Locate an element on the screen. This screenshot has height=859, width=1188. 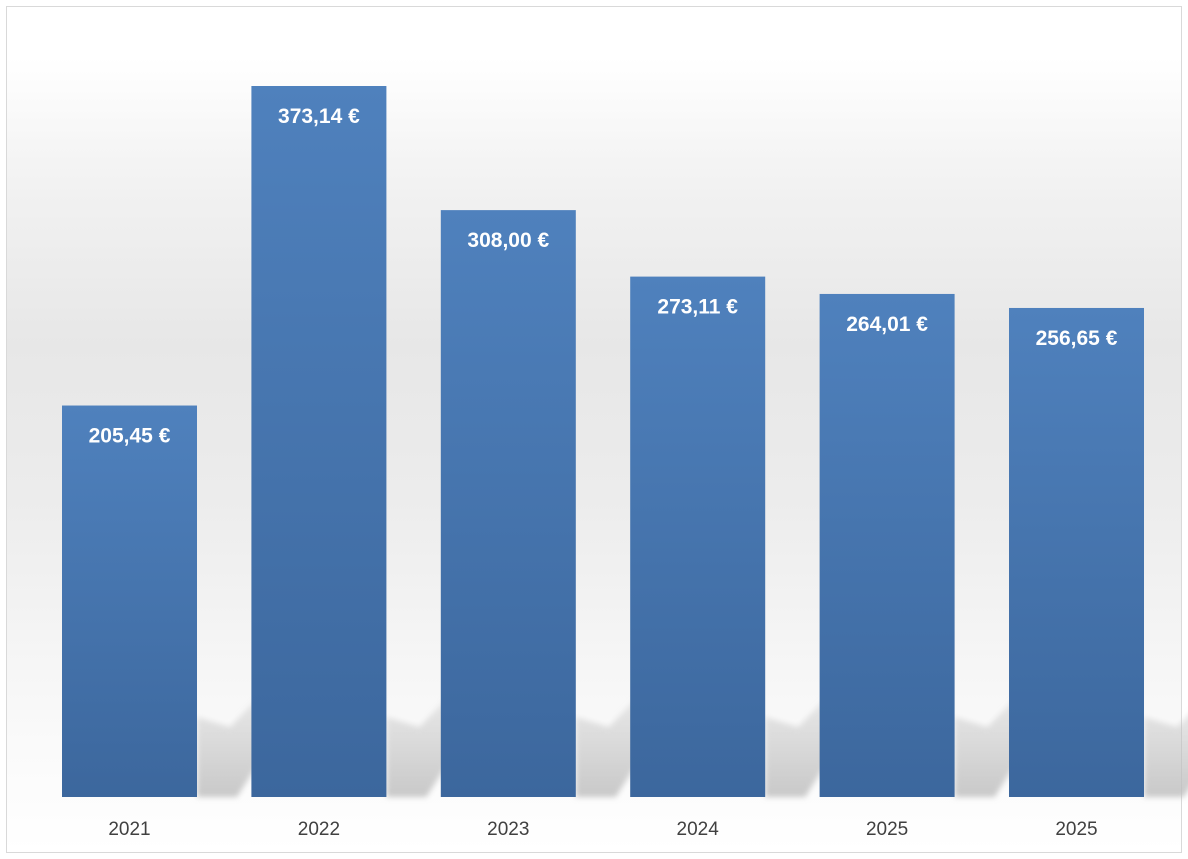
x-axis-ticks: 2021 2022 2023 2024 2025 2025 is located at coordinates (602, 829).